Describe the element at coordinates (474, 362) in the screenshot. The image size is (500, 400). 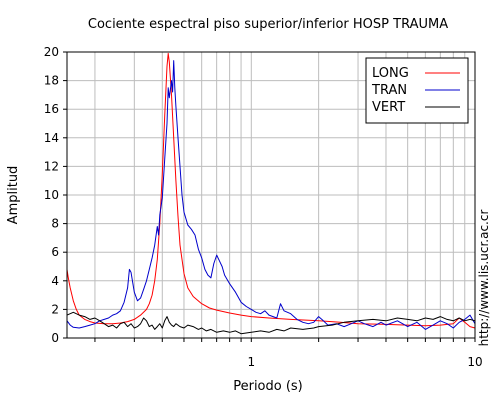
I see `x-tick-label: 10` at that location.